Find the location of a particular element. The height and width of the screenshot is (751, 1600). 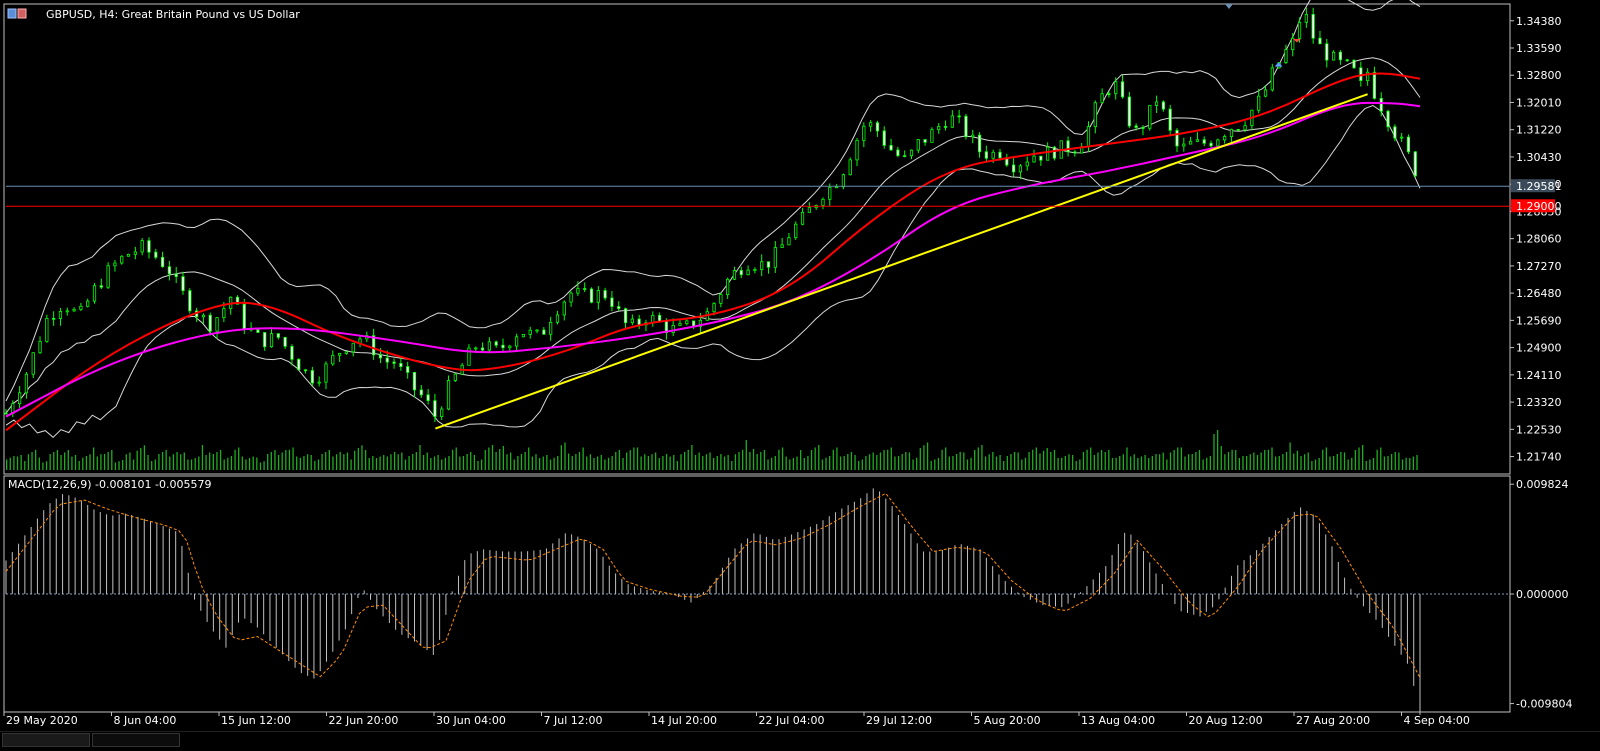

horizontal-level-label: 1.29000 is located at coordinates (1539, 206).